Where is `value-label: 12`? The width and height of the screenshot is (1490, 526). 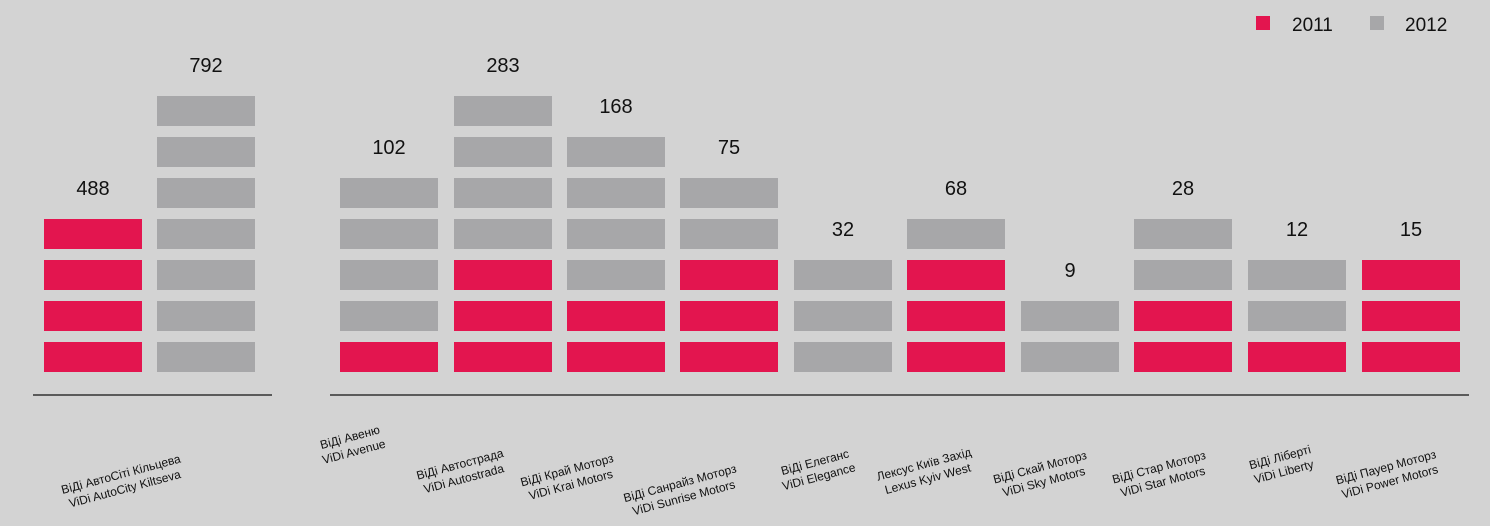 value-label: 12 is located at coordinates (1297, 230).